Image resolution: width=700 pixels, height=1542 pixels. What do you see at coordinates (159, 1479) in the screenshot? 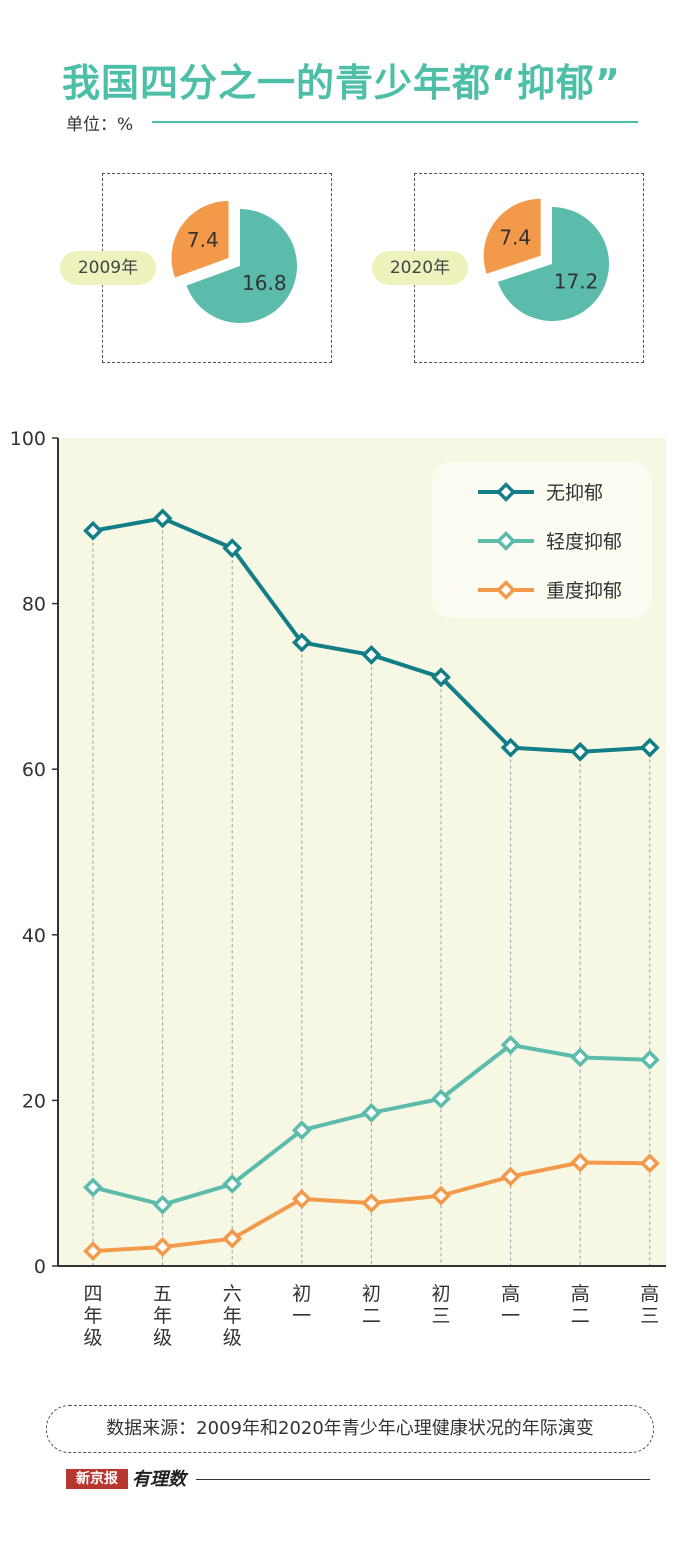
I see `column-logo: 有理数` at bounding box center [159, 1479].